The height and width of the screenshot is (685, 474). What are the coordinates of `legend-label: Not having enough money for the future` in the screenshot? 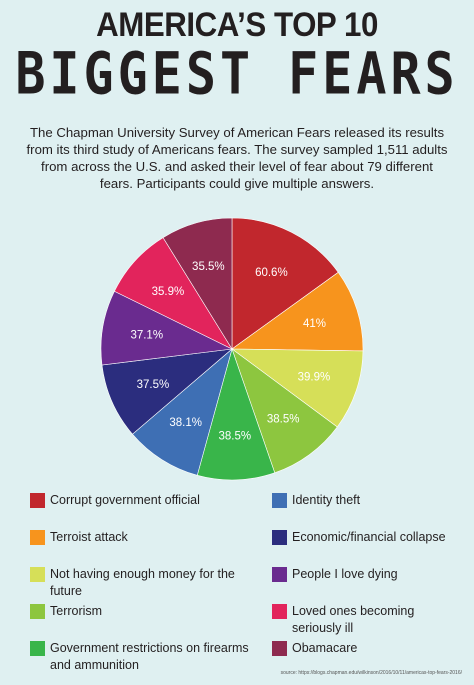 It's located at (142, 582).